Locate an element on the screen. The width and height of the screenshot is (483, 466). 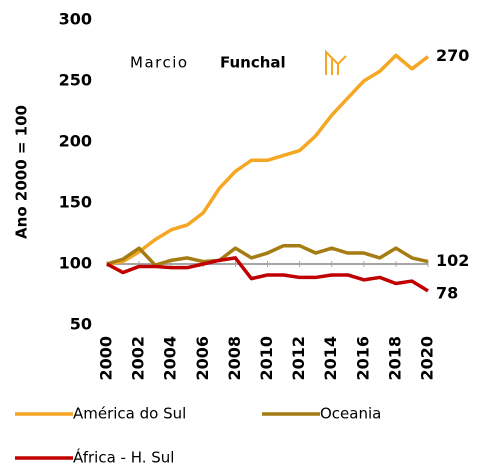
logo-box is located at coordinates (238, 61).